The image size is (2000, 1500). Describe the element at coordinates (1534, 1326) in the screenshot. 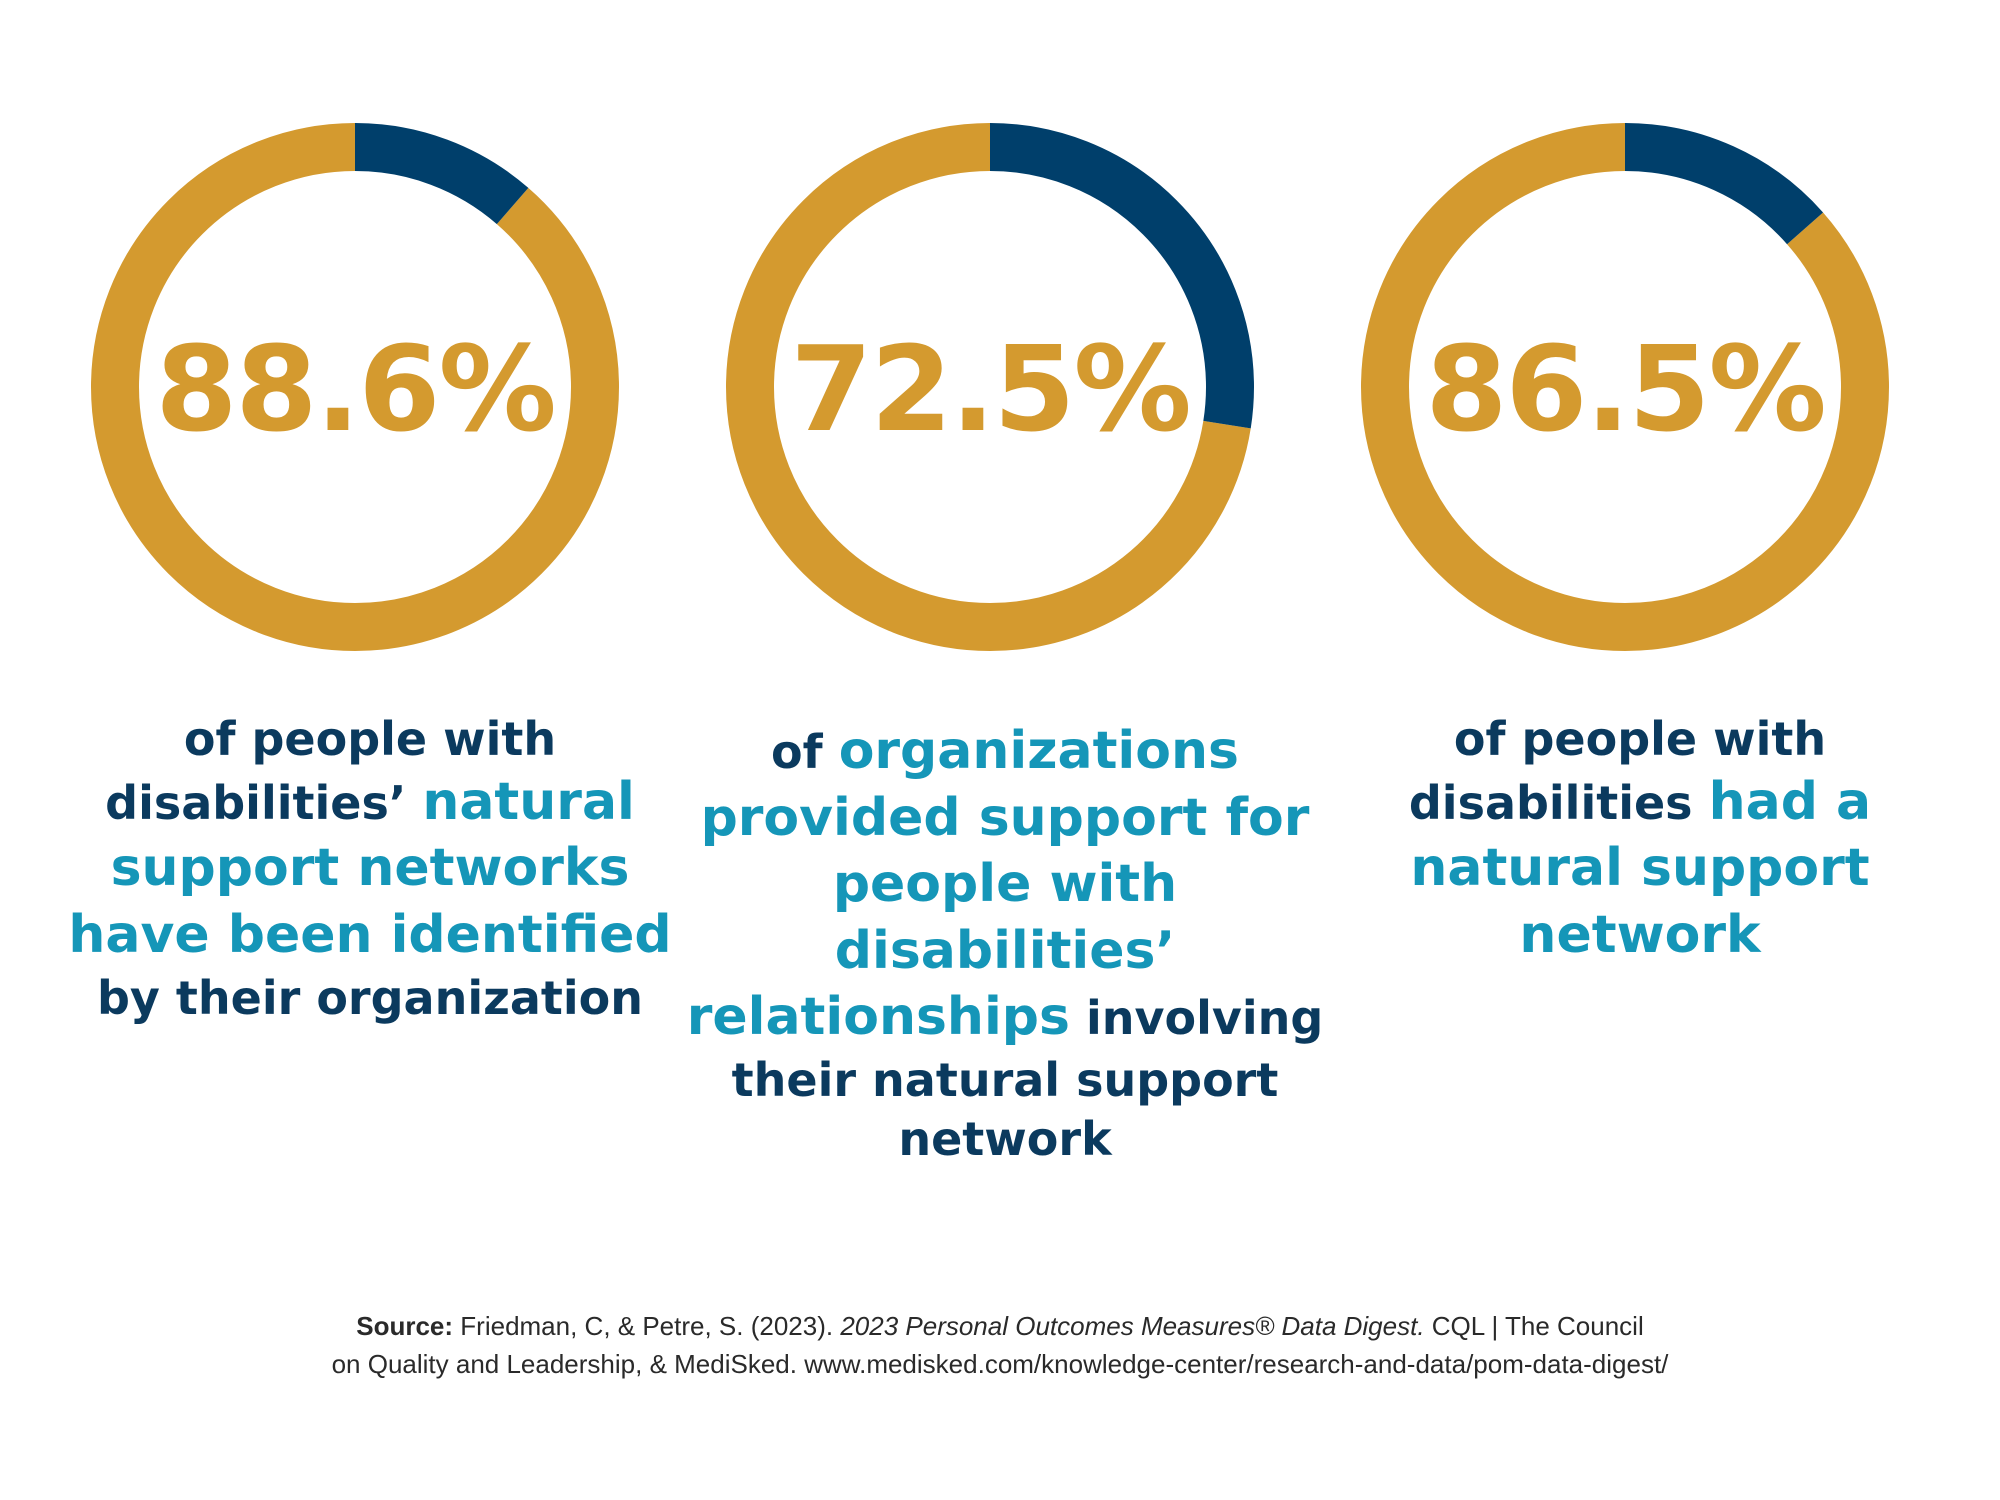

I see `source-publisher: CQL | The Council` at that location.